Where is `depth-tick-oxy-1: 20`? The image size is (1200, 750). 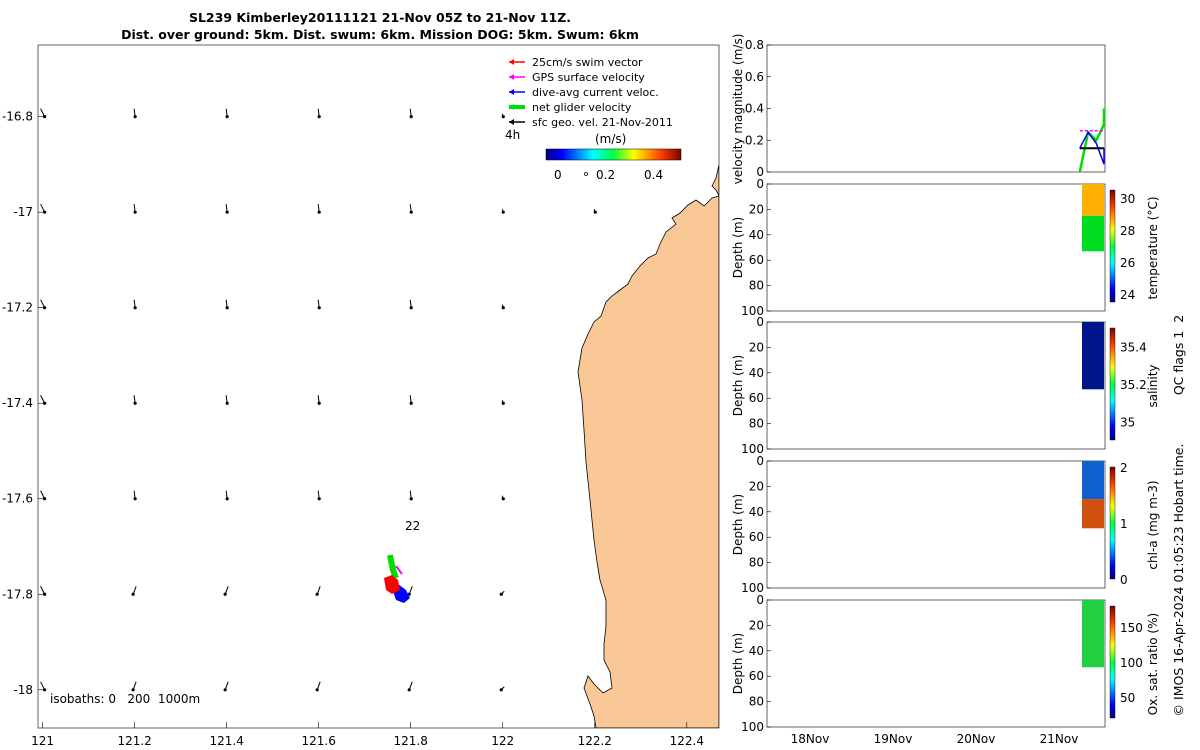
depth-tick-oxy-1: 20 is located at coordinates (756, 625).